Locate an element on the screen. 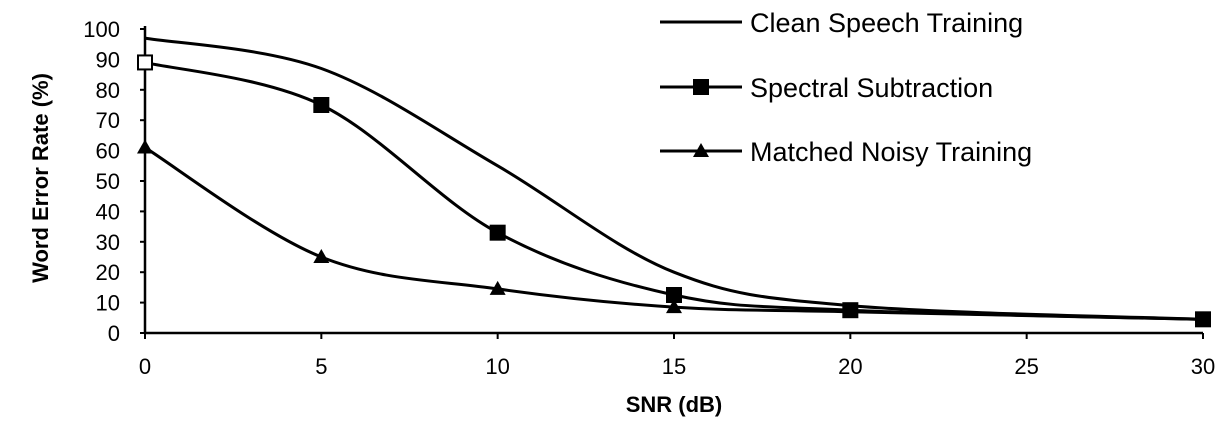 This screenshot has width=1225, height=424. x-tick-labels: 0 5 10 15 20 25 30 is located at coordinates (677, 356).